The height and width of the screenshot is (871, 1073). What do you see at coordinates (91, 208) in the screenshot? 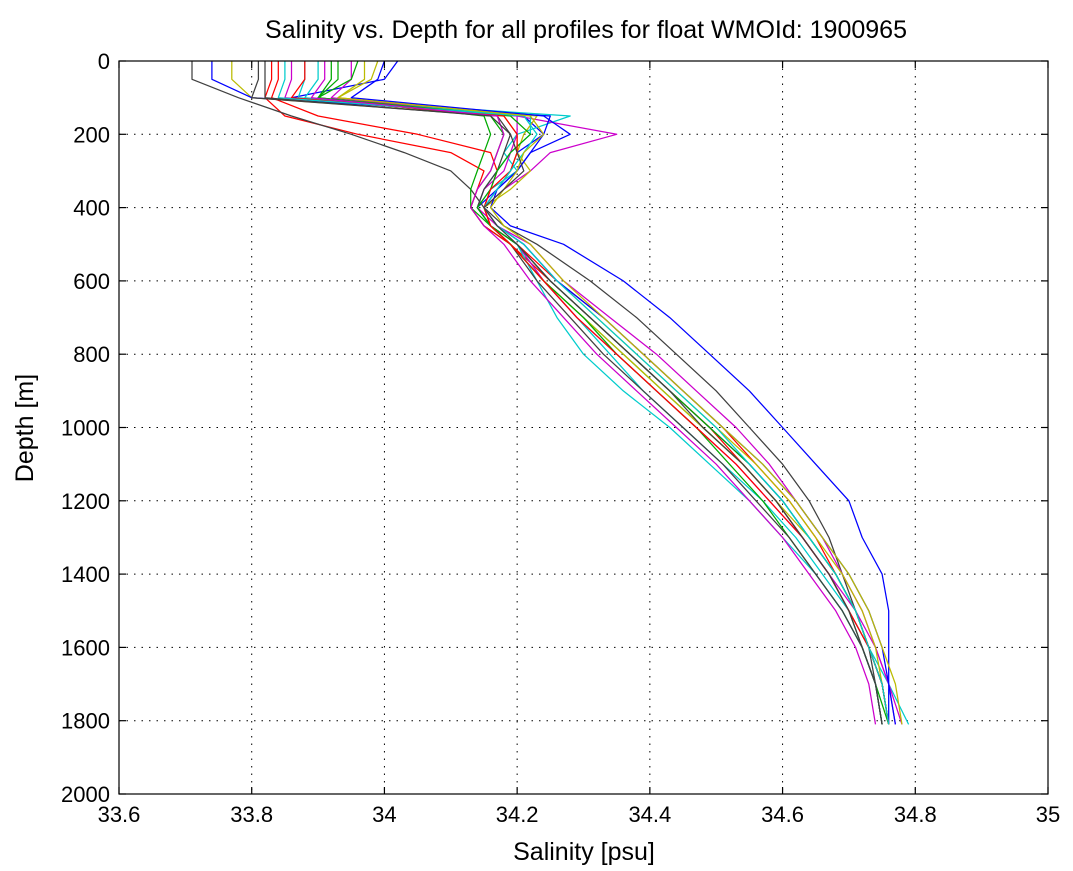
I see `y-tick-label: 400` at bounding box center [91, 208].